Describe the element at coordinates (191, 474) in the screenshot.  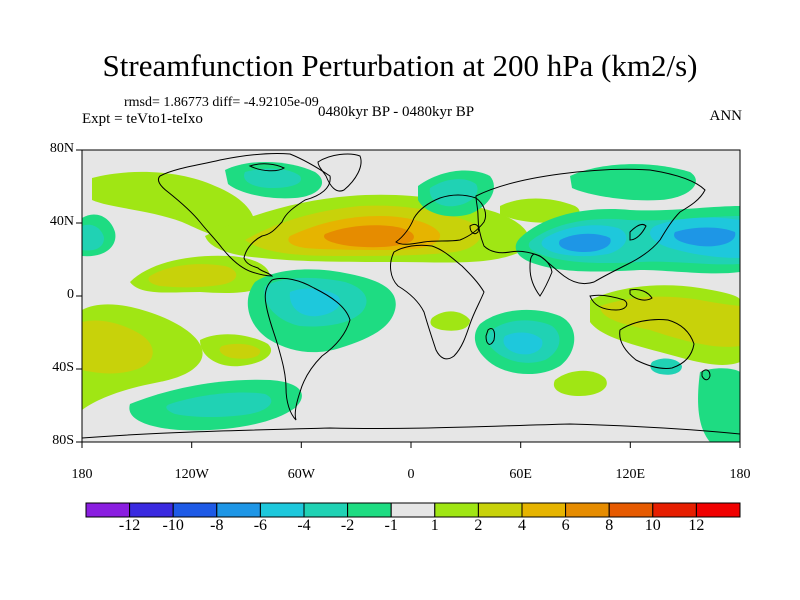
I see `lon-label-120w: 120W` at that location.